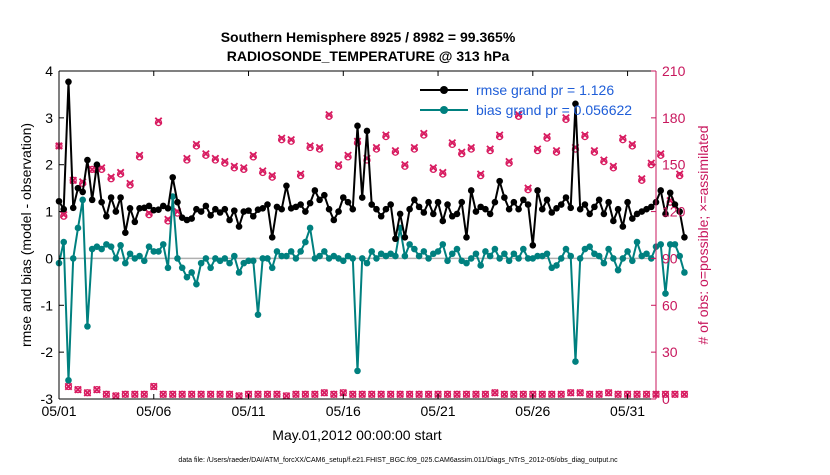 Image resolution: width=830 pixels, height=475 pixels. I want to click on chart-subtitle: RADIOSONDE_TEMPERATURE @ 313 hPa, so click(368, 56).